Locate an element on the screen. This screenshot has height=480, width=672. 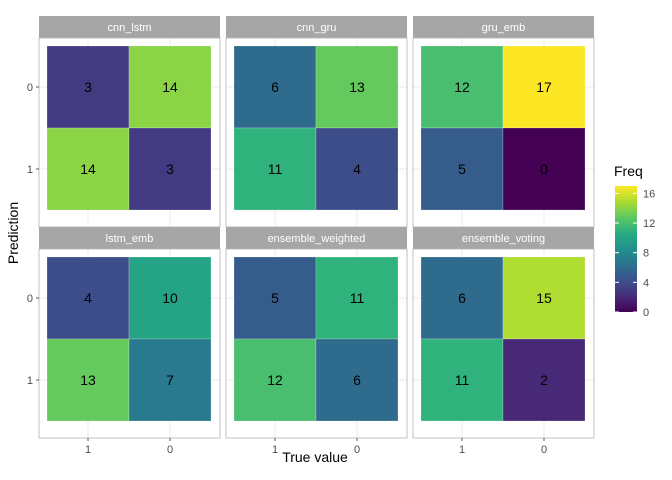
facet-strip-label: lstm_emb is located at coordinates (130, 239).